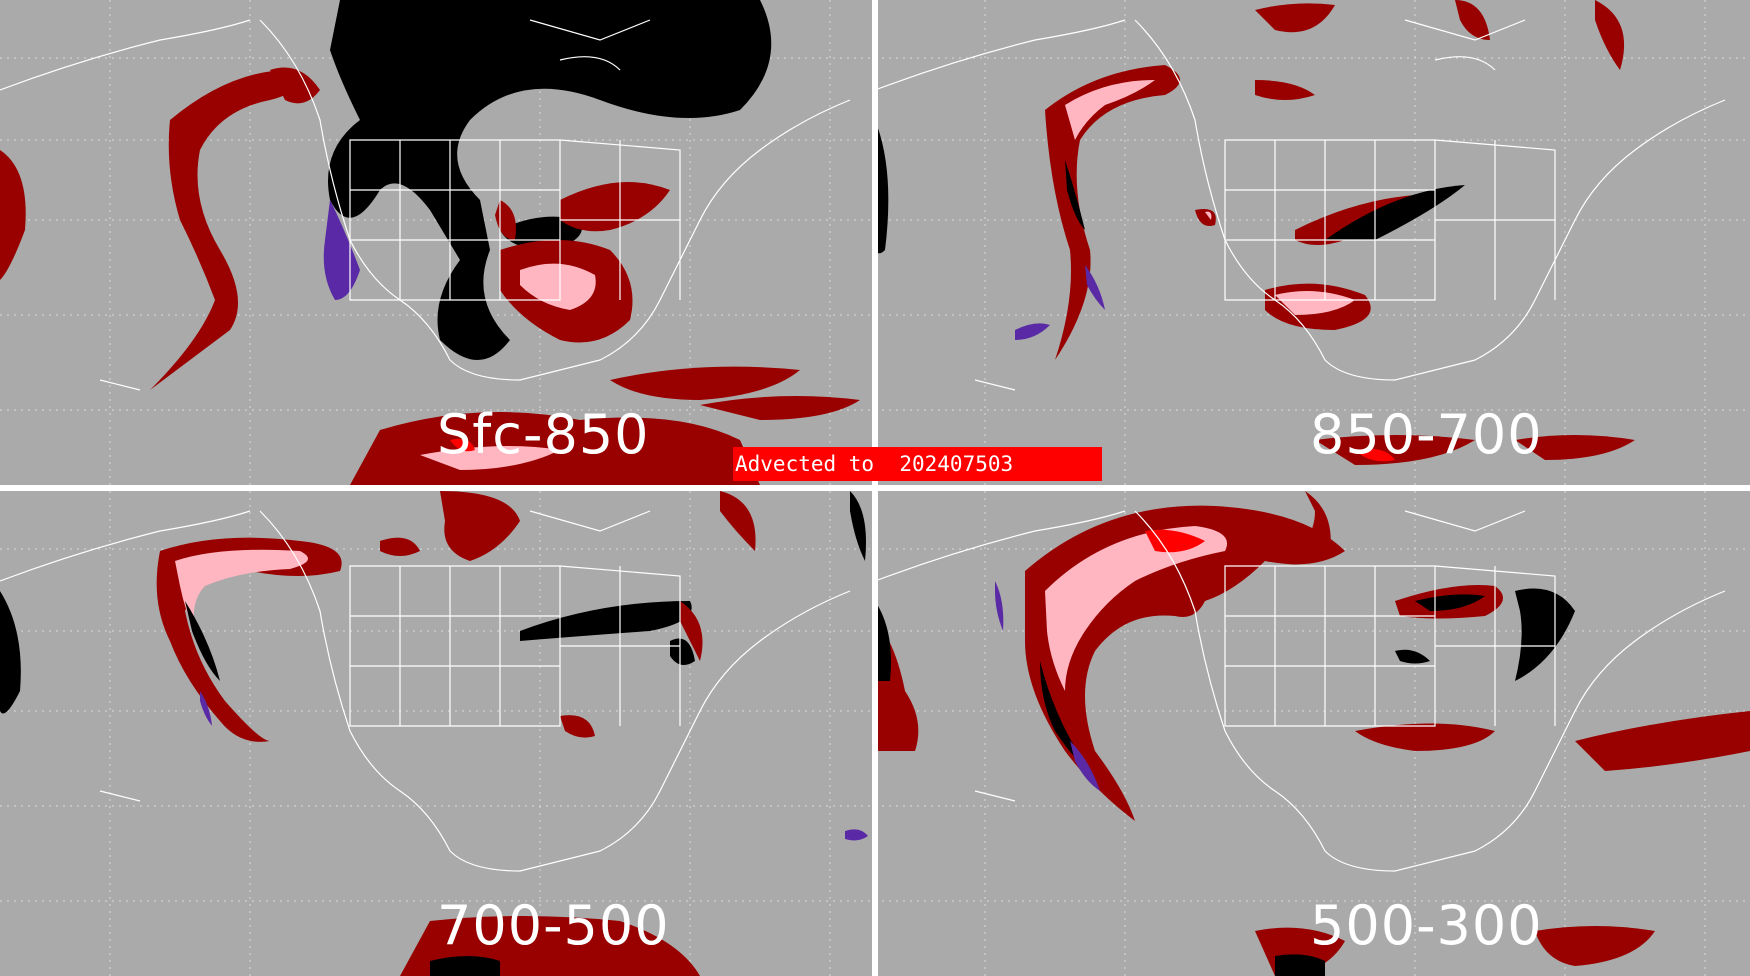 This screenshot has height=976, width=1750. I want to click on vertical-divider, so click(875, 488).